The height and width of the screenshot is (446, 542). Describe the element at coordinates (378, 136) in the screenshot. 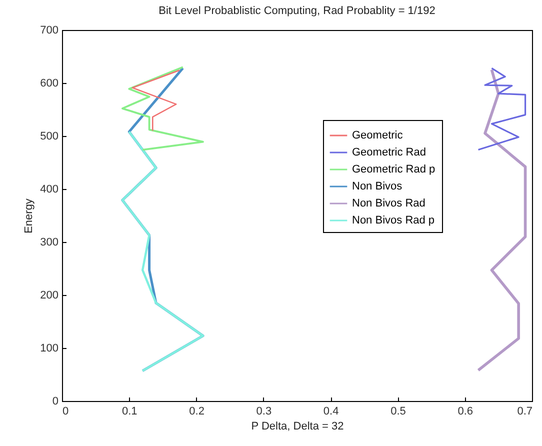

I see `legend-label: Geometric` at that location.